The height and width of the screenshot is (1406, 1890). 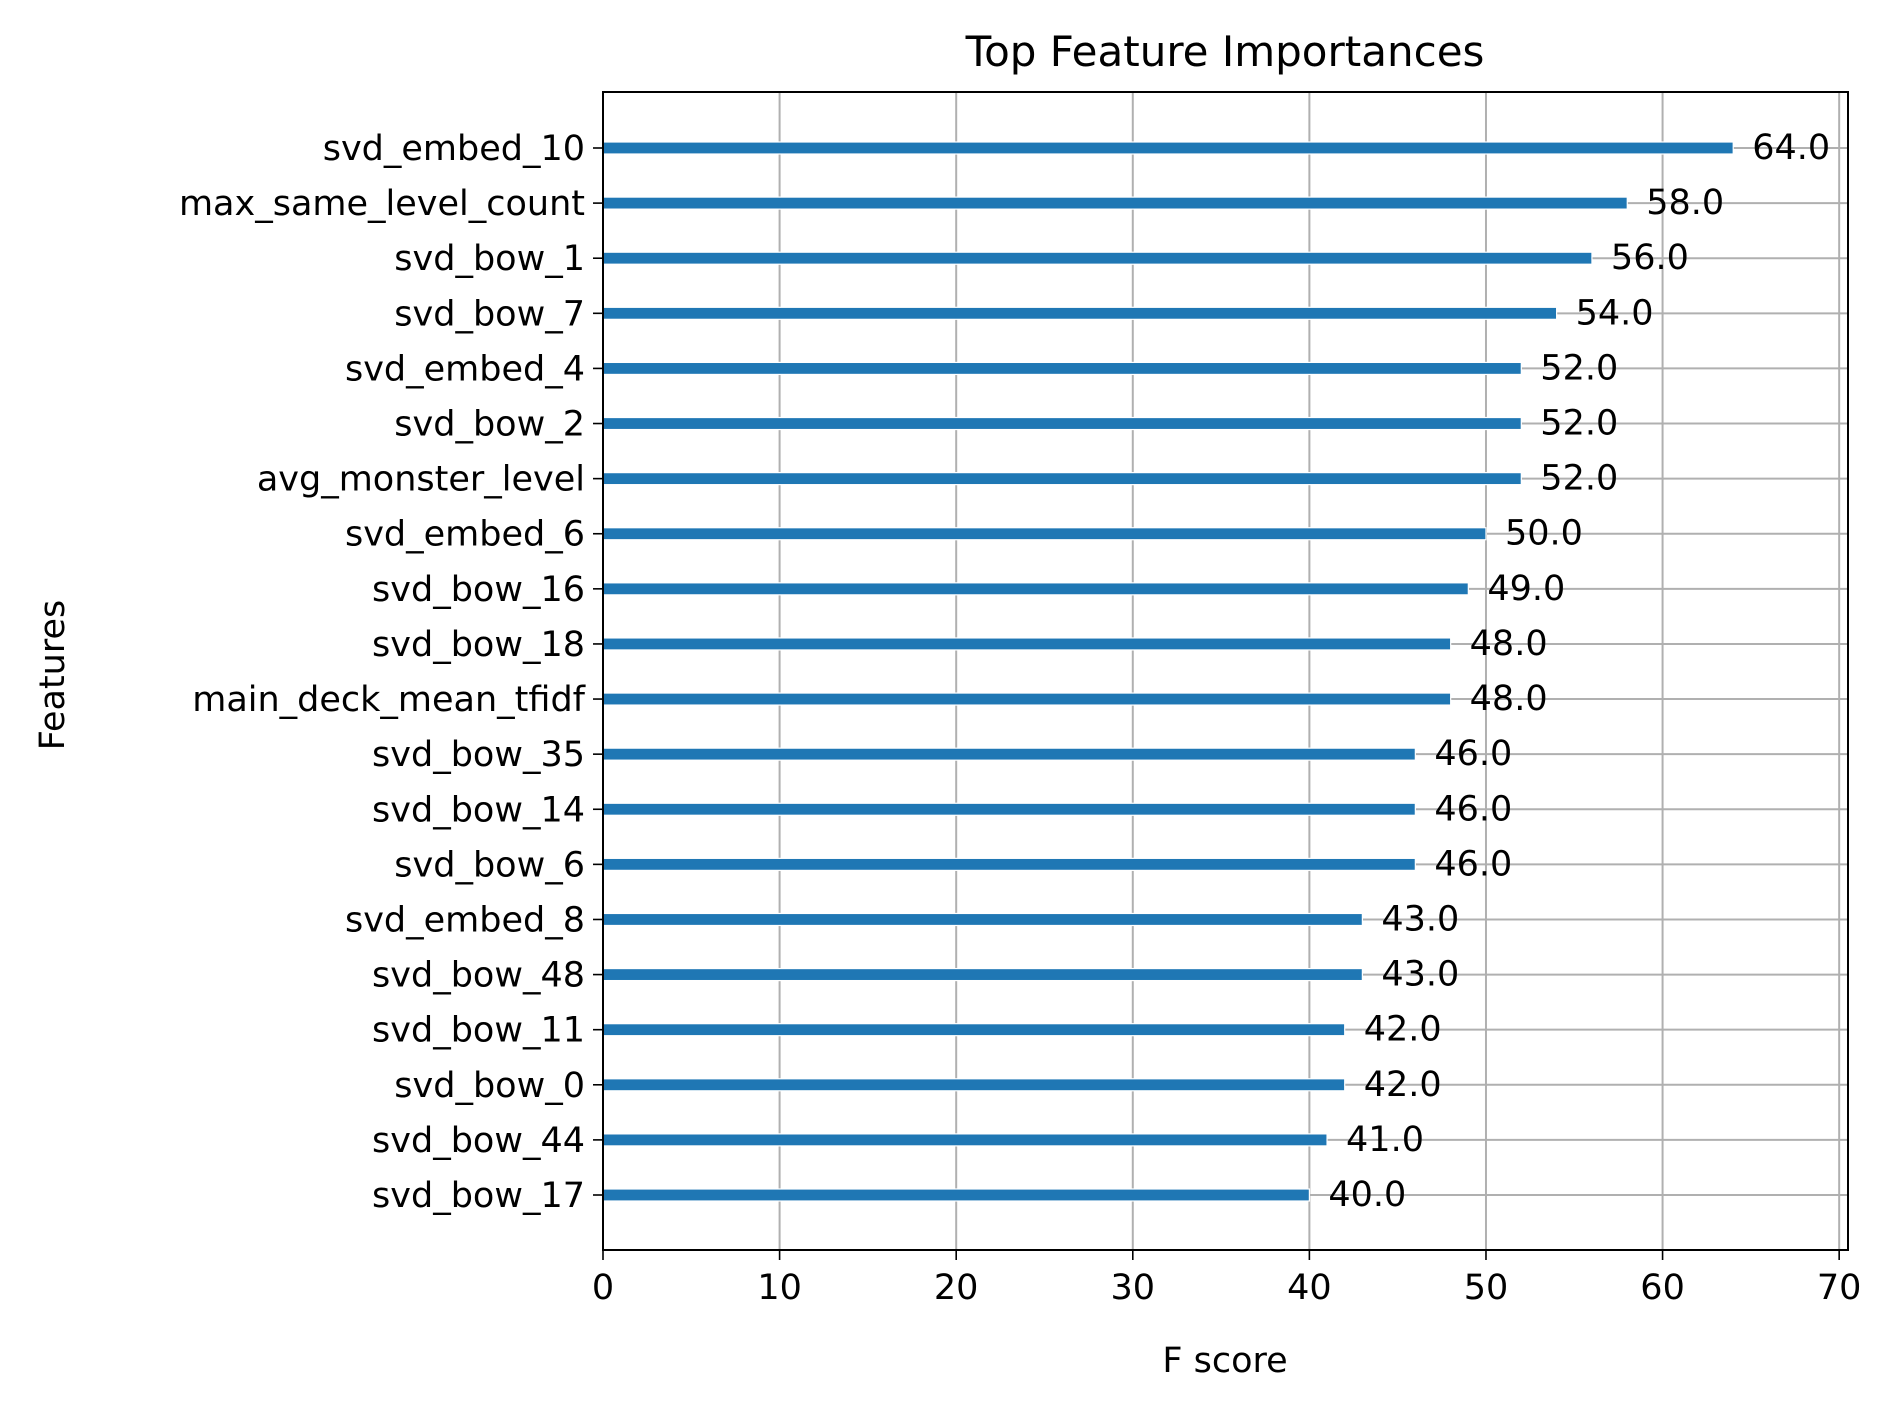 I want to click on x-tick-label: 70, so click(x=1839, y=1288).